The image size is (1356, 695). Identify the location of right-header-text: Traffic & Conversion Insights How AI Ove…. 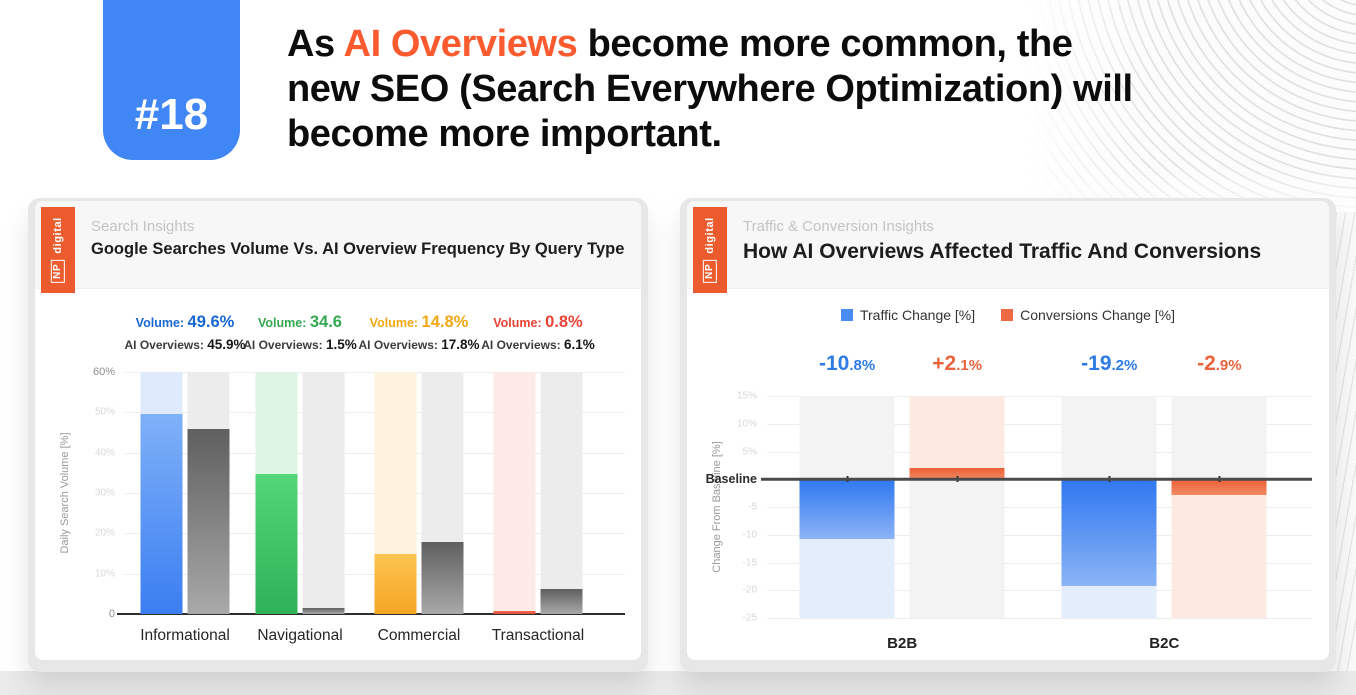
(1008, 232).